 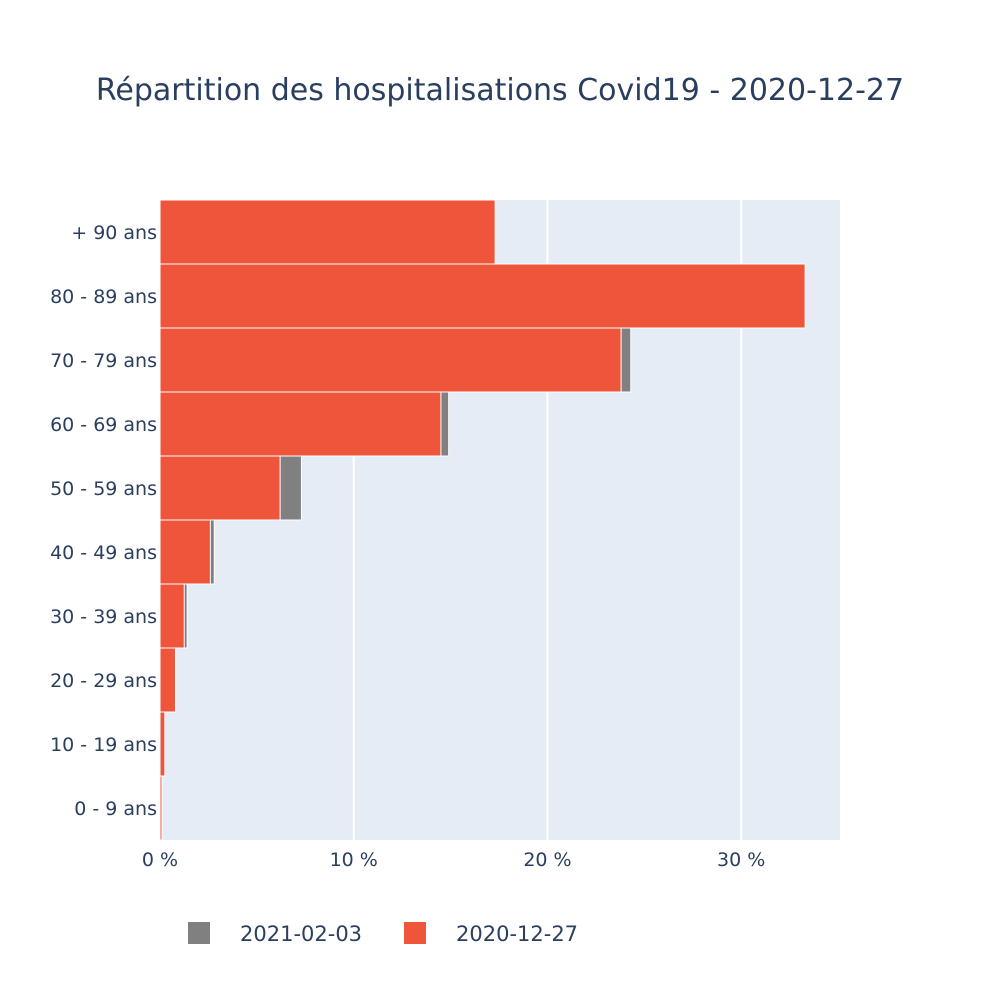 What do you see at coordinates (103, 361) in the screenshot?
I see `y-tick-label: 70 - 79 ans` at bounding box center [103, 361].